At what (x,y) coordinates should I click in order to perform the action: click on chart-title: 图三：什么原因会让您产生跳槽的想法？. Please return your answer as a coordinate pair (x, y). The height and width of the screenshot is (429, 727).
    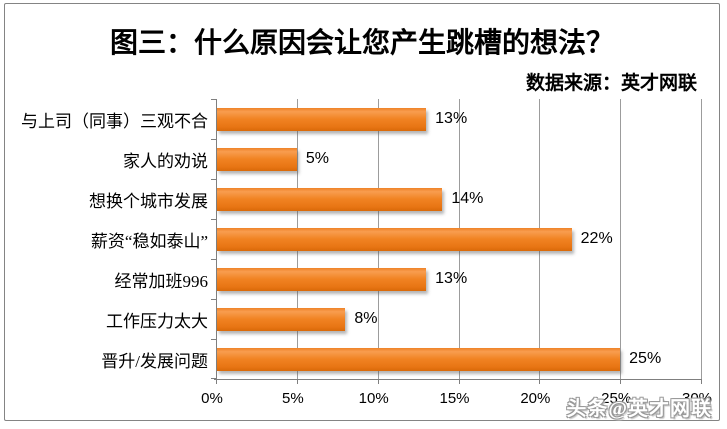
    Looking at the image, I should click on (361, 43).